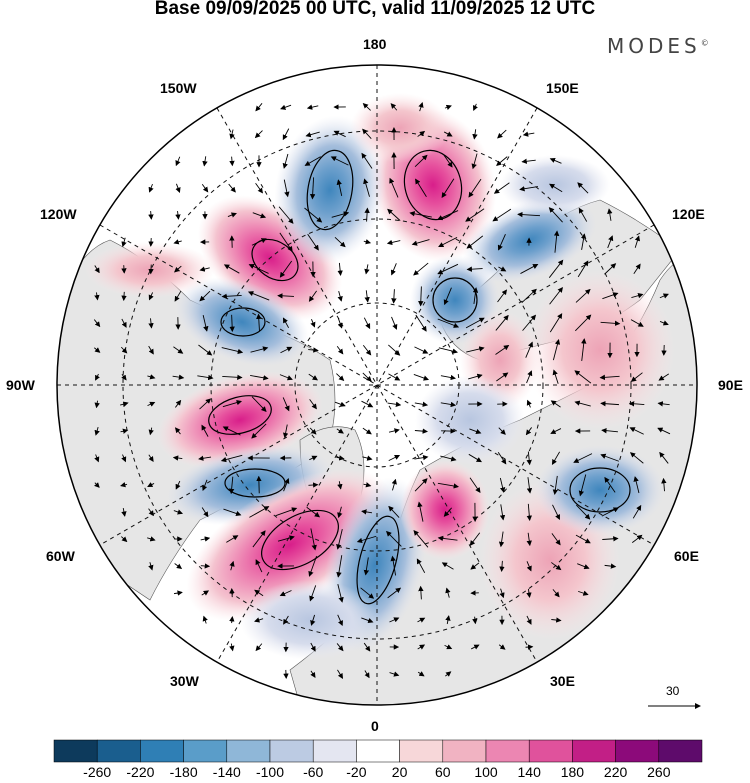 The height and width of the screenshot is (783, 750). What do you see at coordinates (140, 772) in the screenshot?
I see `colorbar-tick-label: -220` at bounding box center [140, 772].